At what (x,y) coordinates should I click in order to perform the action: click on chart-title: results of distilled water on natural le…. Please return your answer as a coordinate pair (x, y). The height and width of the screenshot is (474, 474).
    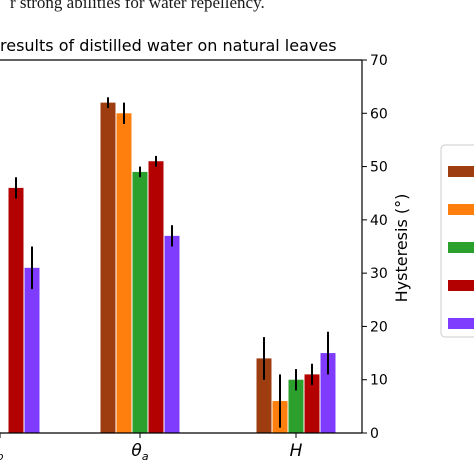
    Looking at the image, I should click on (168, 45).